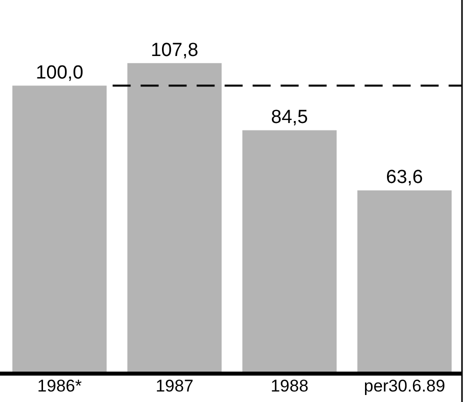 This screenshot has width=470, height=402. Describe the element at coordinates (60, 73) in the screenshot. I see `data-label: 100,0` at that location.